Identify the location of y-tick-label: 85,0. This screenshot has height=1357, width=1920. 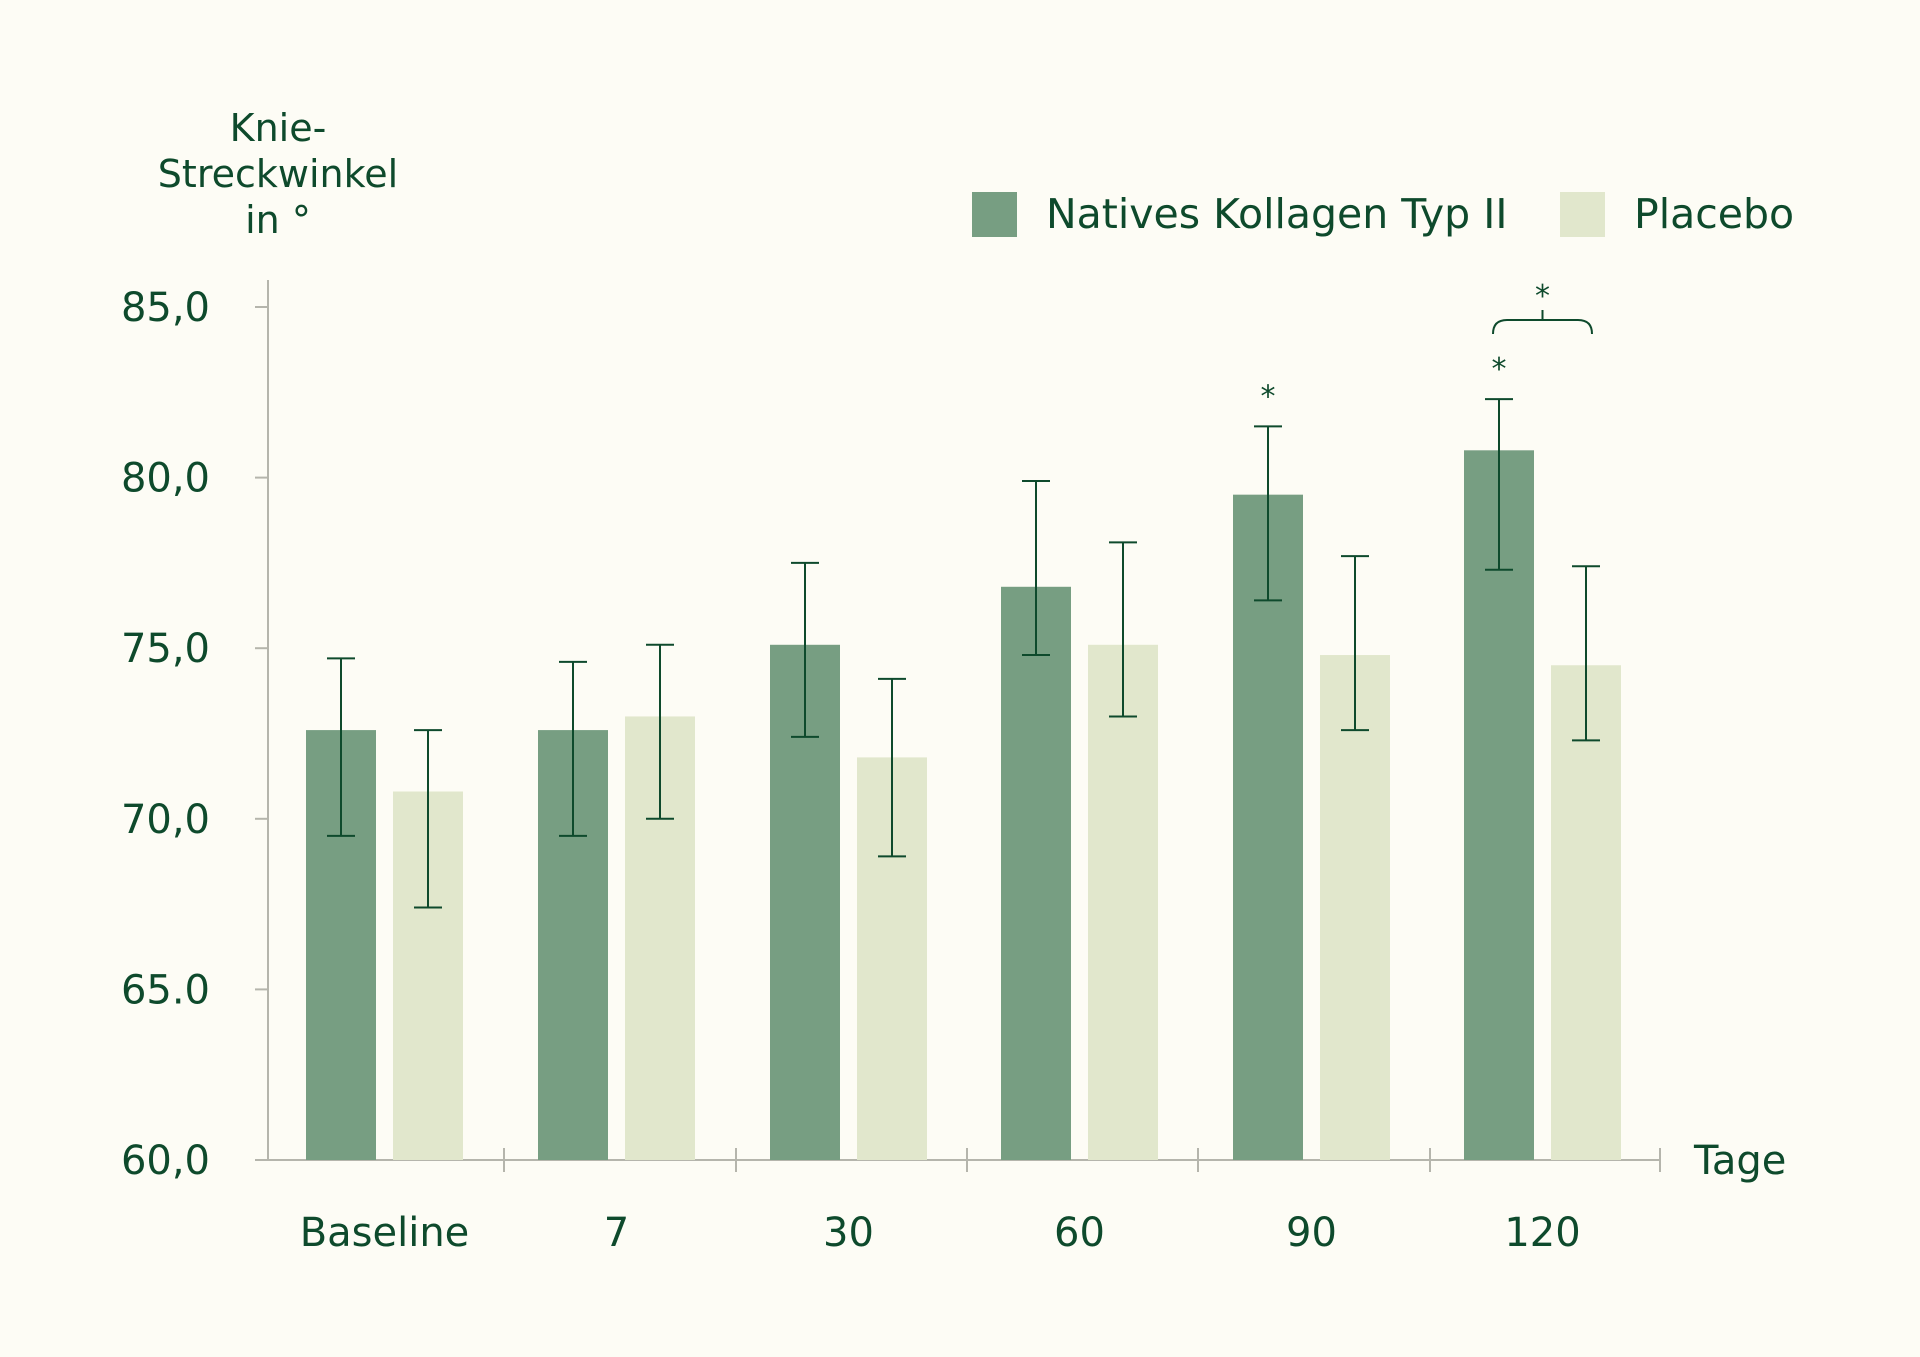
(165, 308).